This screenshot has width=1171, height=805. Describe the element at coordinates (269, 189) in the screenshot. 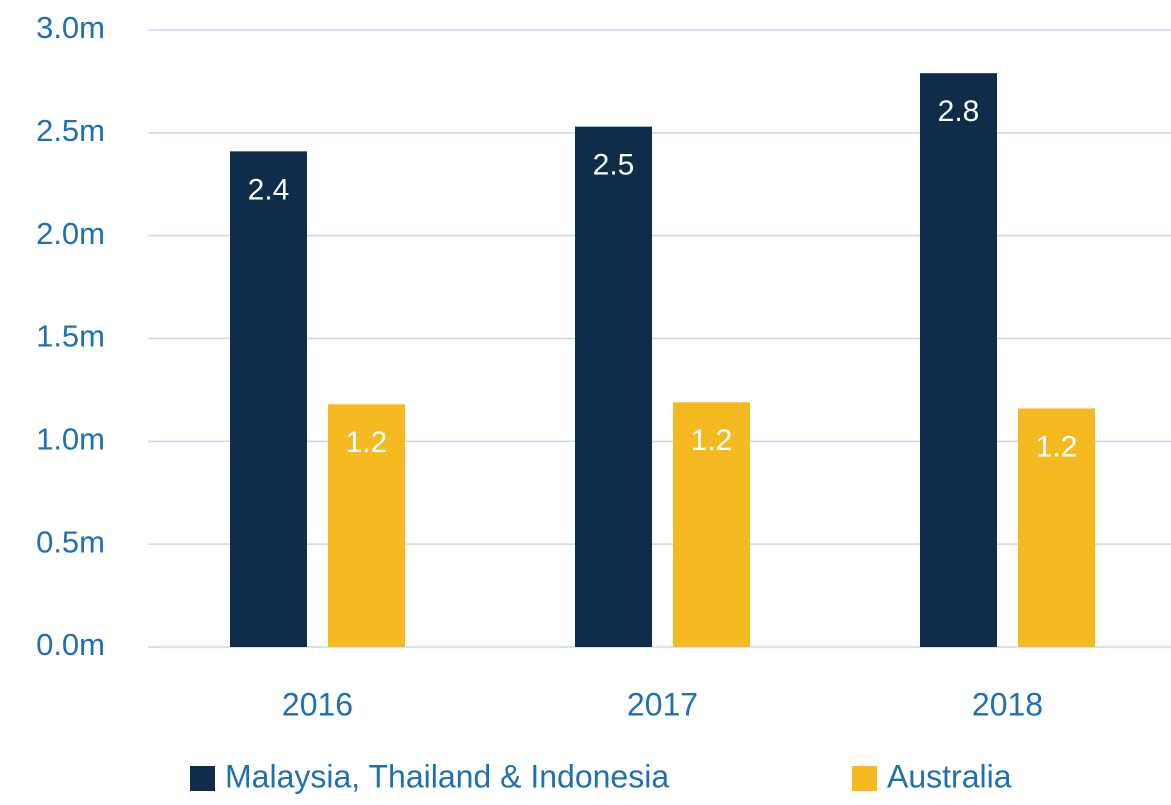

I see `data-label: 2.4` at that location.